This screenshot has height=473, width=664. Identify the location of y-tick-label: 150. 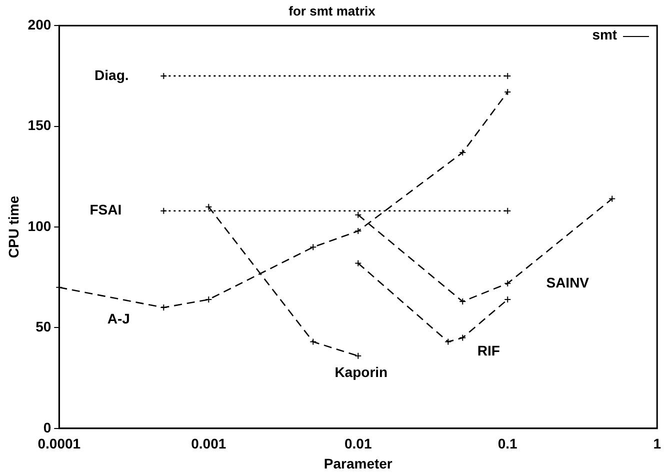
(40, 125).